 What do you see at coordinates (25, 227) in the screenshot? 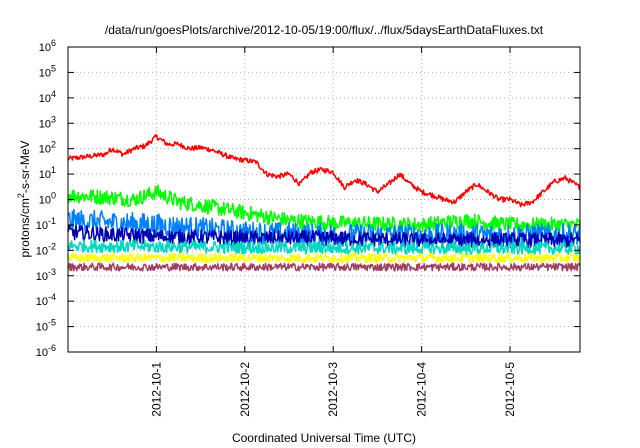
I see `y-axis-title-main: protons/cm` at bounding box center [25, 227].